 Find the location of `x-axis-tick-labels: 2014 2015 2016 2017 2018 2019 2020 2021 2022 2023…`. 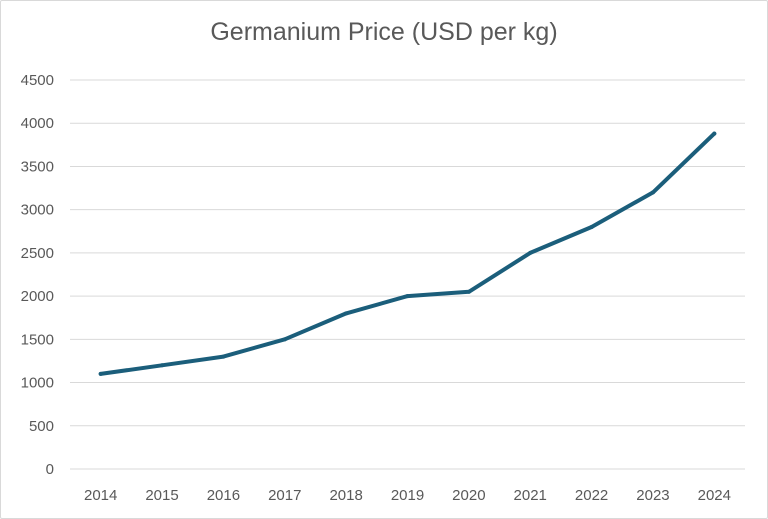

x-axis-tick-labels: 2014 2015 2016 2017 2018 2019 2020 2021 2022 2023… is located at coordinates (407, 495).